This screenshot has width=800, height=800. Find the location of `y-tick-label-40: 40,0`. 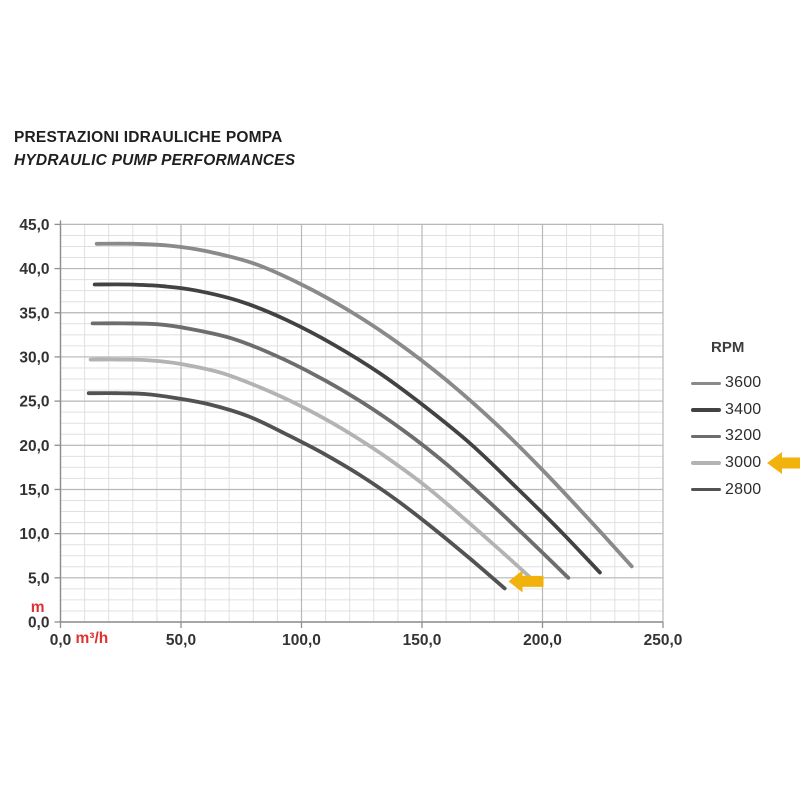

y-tick-label-40: 40,0 is located at coordinates (34, 269).